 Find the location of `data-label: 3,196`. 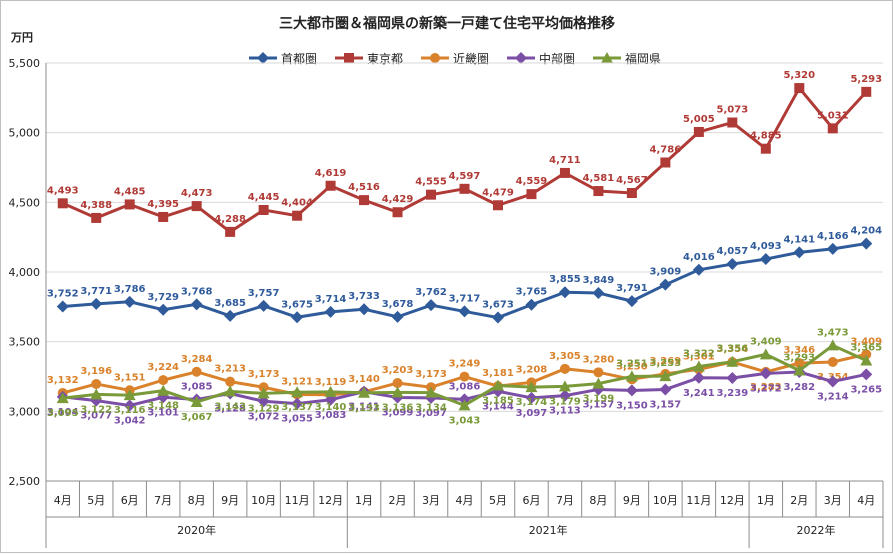

data-label: 3,196 is located at coordinates (96, 371).